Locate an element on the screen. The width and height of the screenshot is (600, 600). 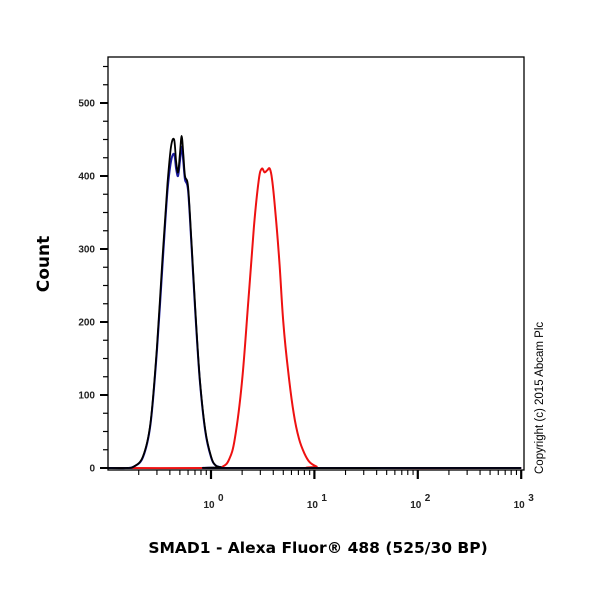
x-tick-exponent: 1 is located at coordinates (324, 498).